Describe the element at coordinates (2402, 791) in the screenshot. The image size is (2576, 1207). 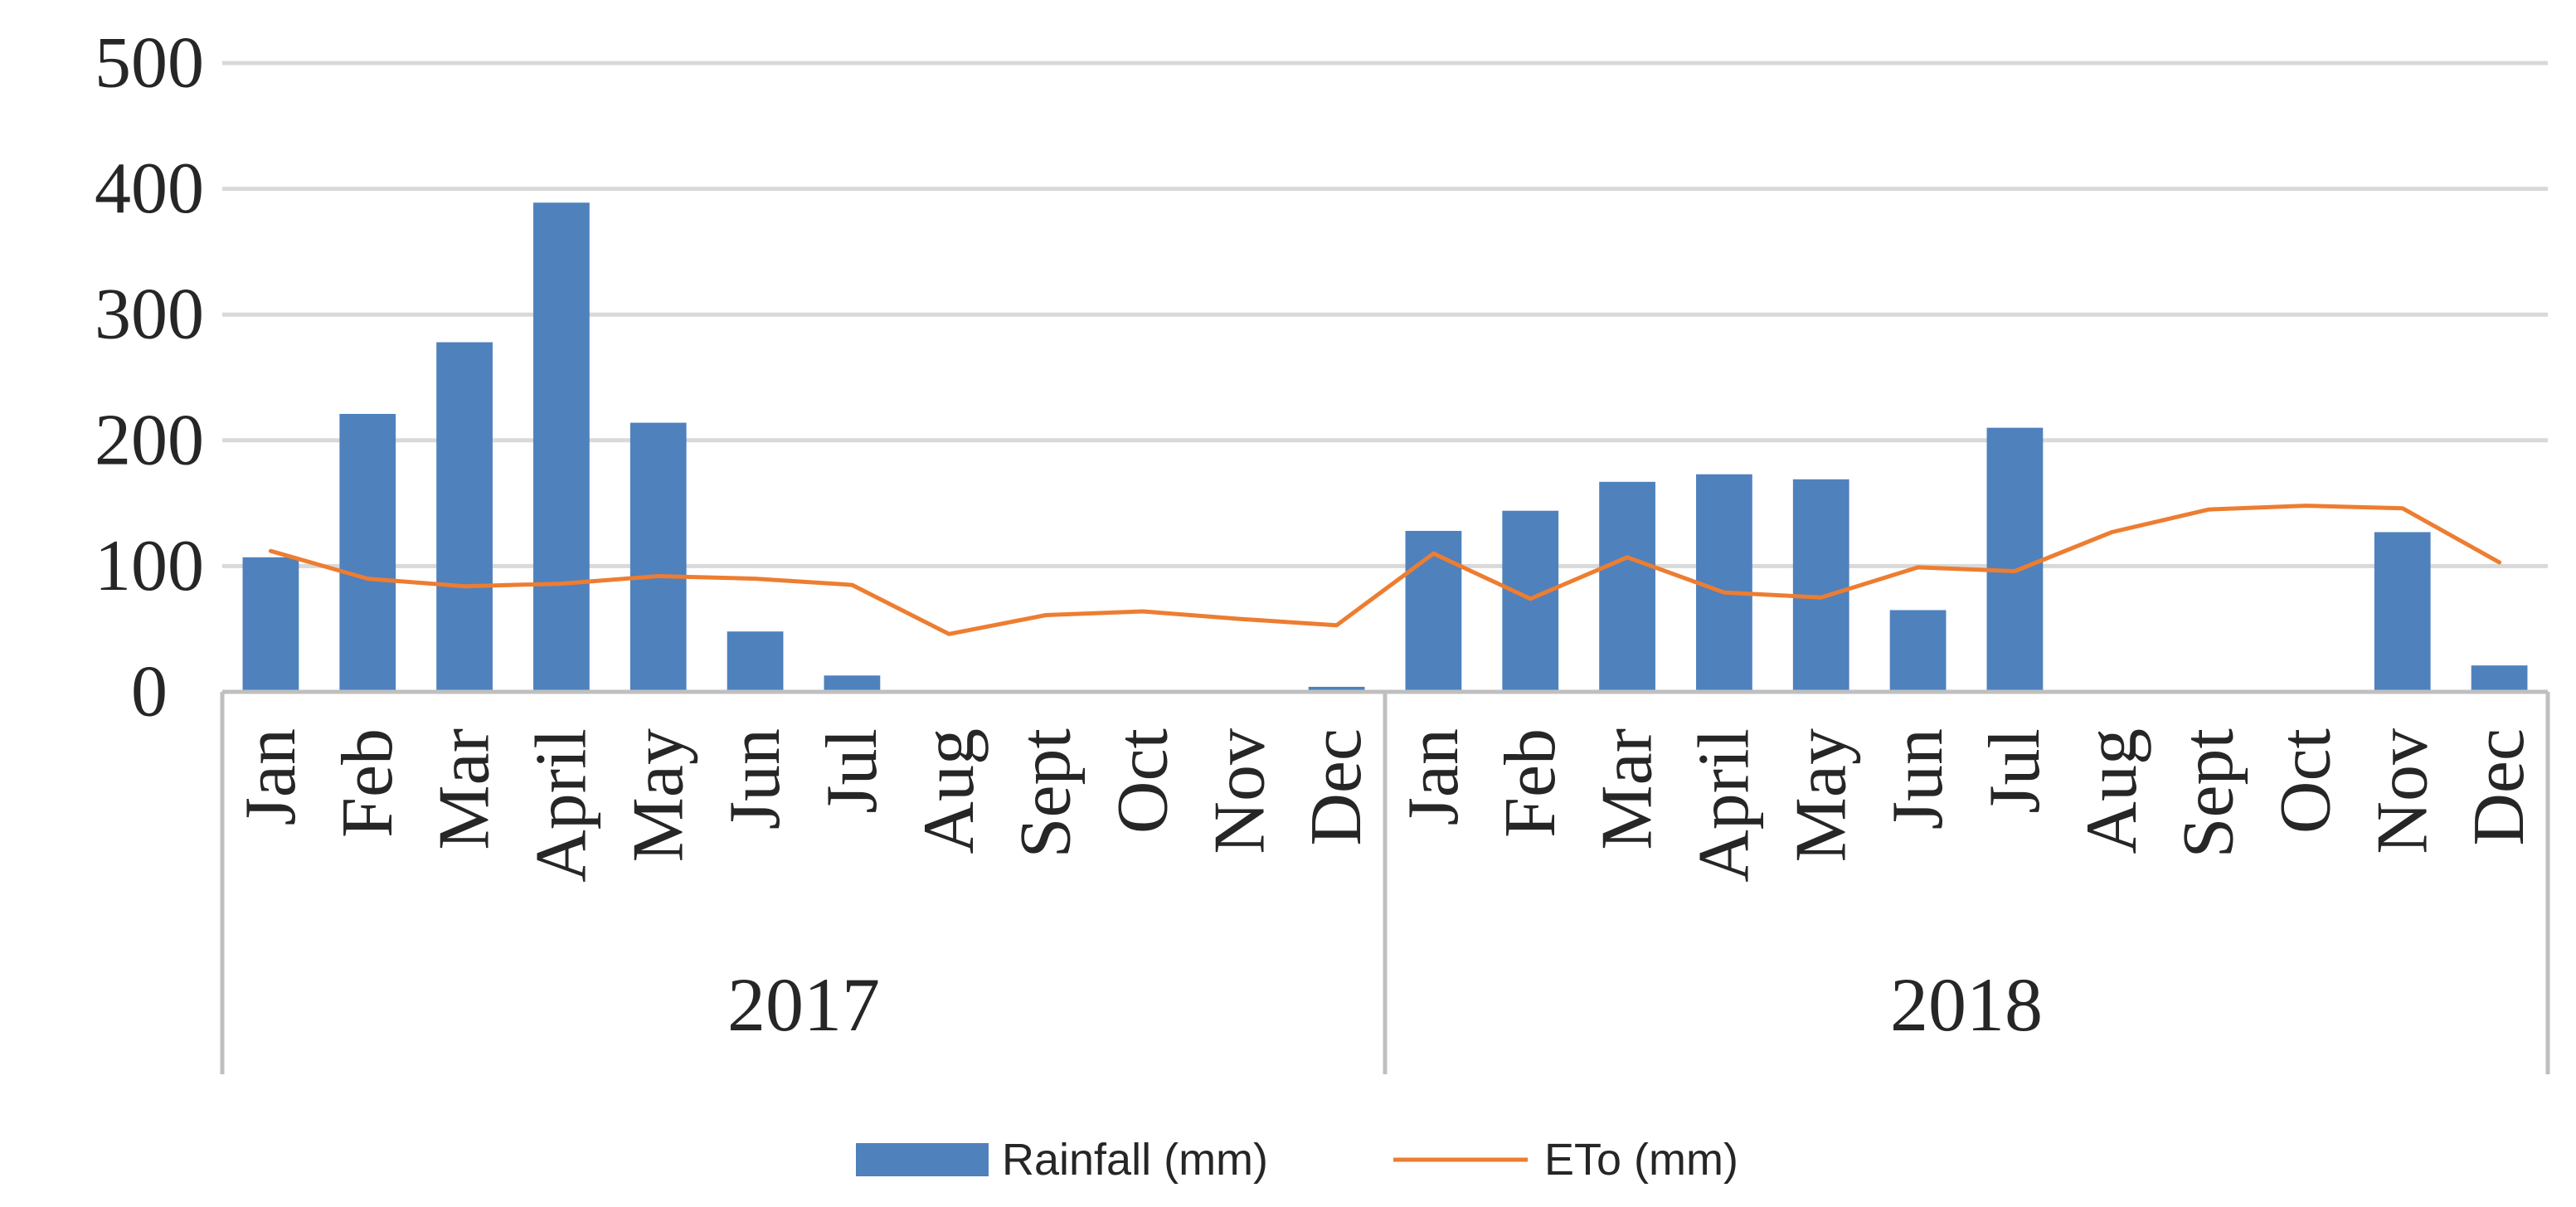
I see `x-tick-label-2018-nov: Nov` at that location.